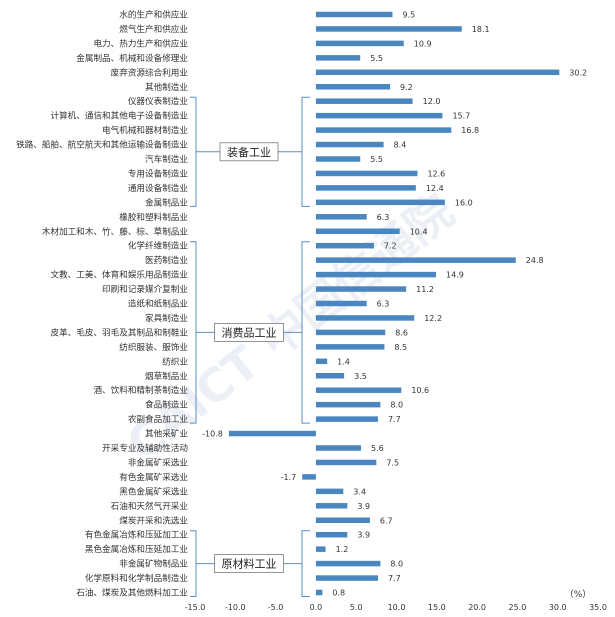 The width and height of the screenshot is (615, 617). What do you see at coordinates (400, 145) in the screenshot?
I see `value-label: 8.4` at bounding box center [400, 145].